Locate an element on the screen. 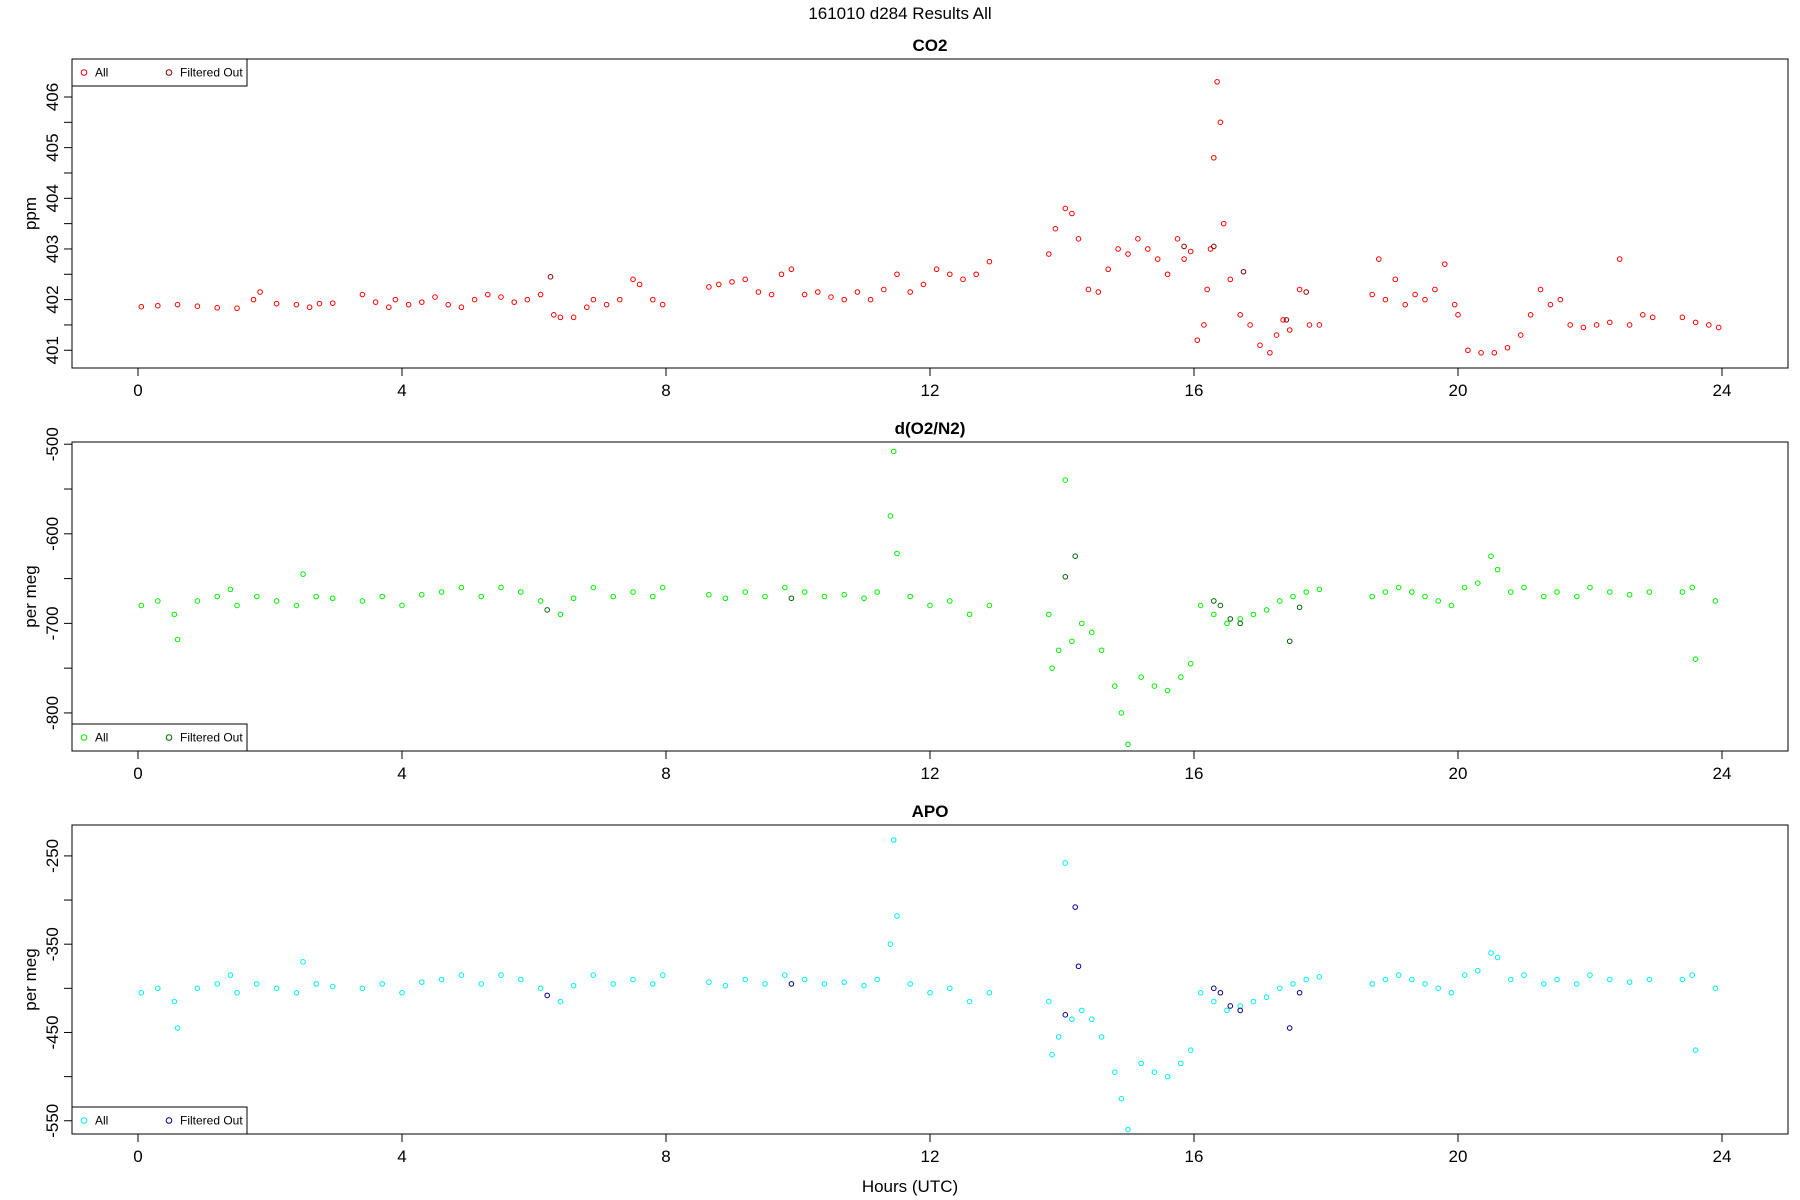 This screenshot has height=1200, width=1800. legend-label: All is located at coordinates (101, 73).